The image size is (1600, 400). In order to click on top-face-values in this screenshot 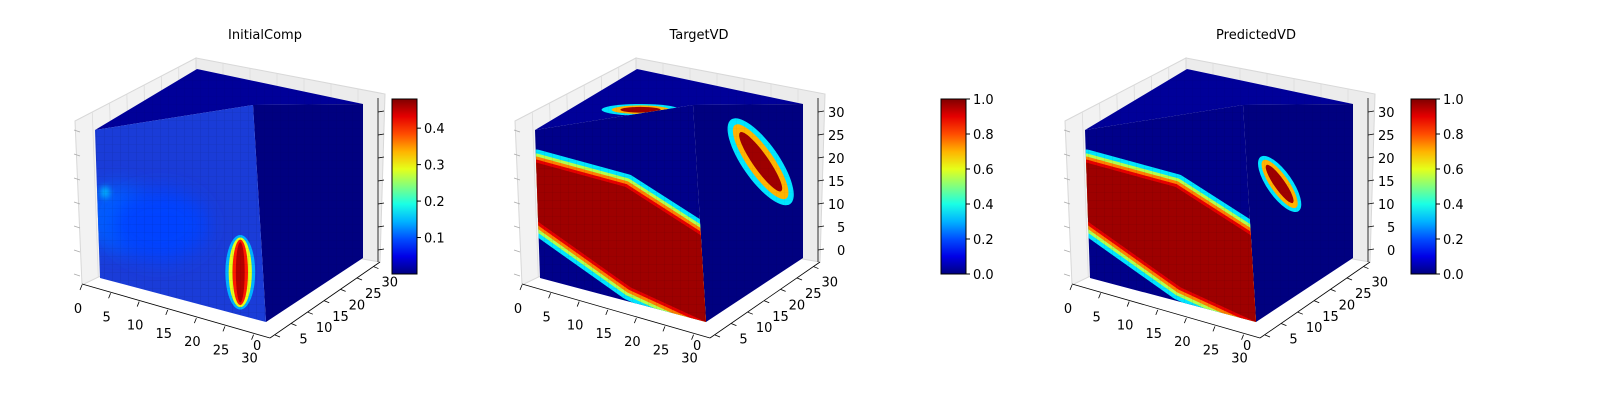, I will do `click(1219, 99)`.